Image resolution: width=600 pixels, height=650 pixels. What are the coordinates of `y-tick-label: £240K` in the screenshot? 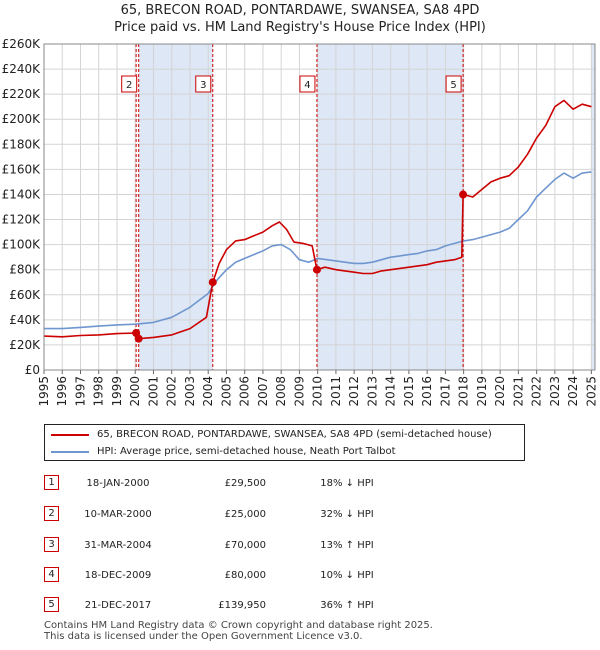 It's located at (22, 69).